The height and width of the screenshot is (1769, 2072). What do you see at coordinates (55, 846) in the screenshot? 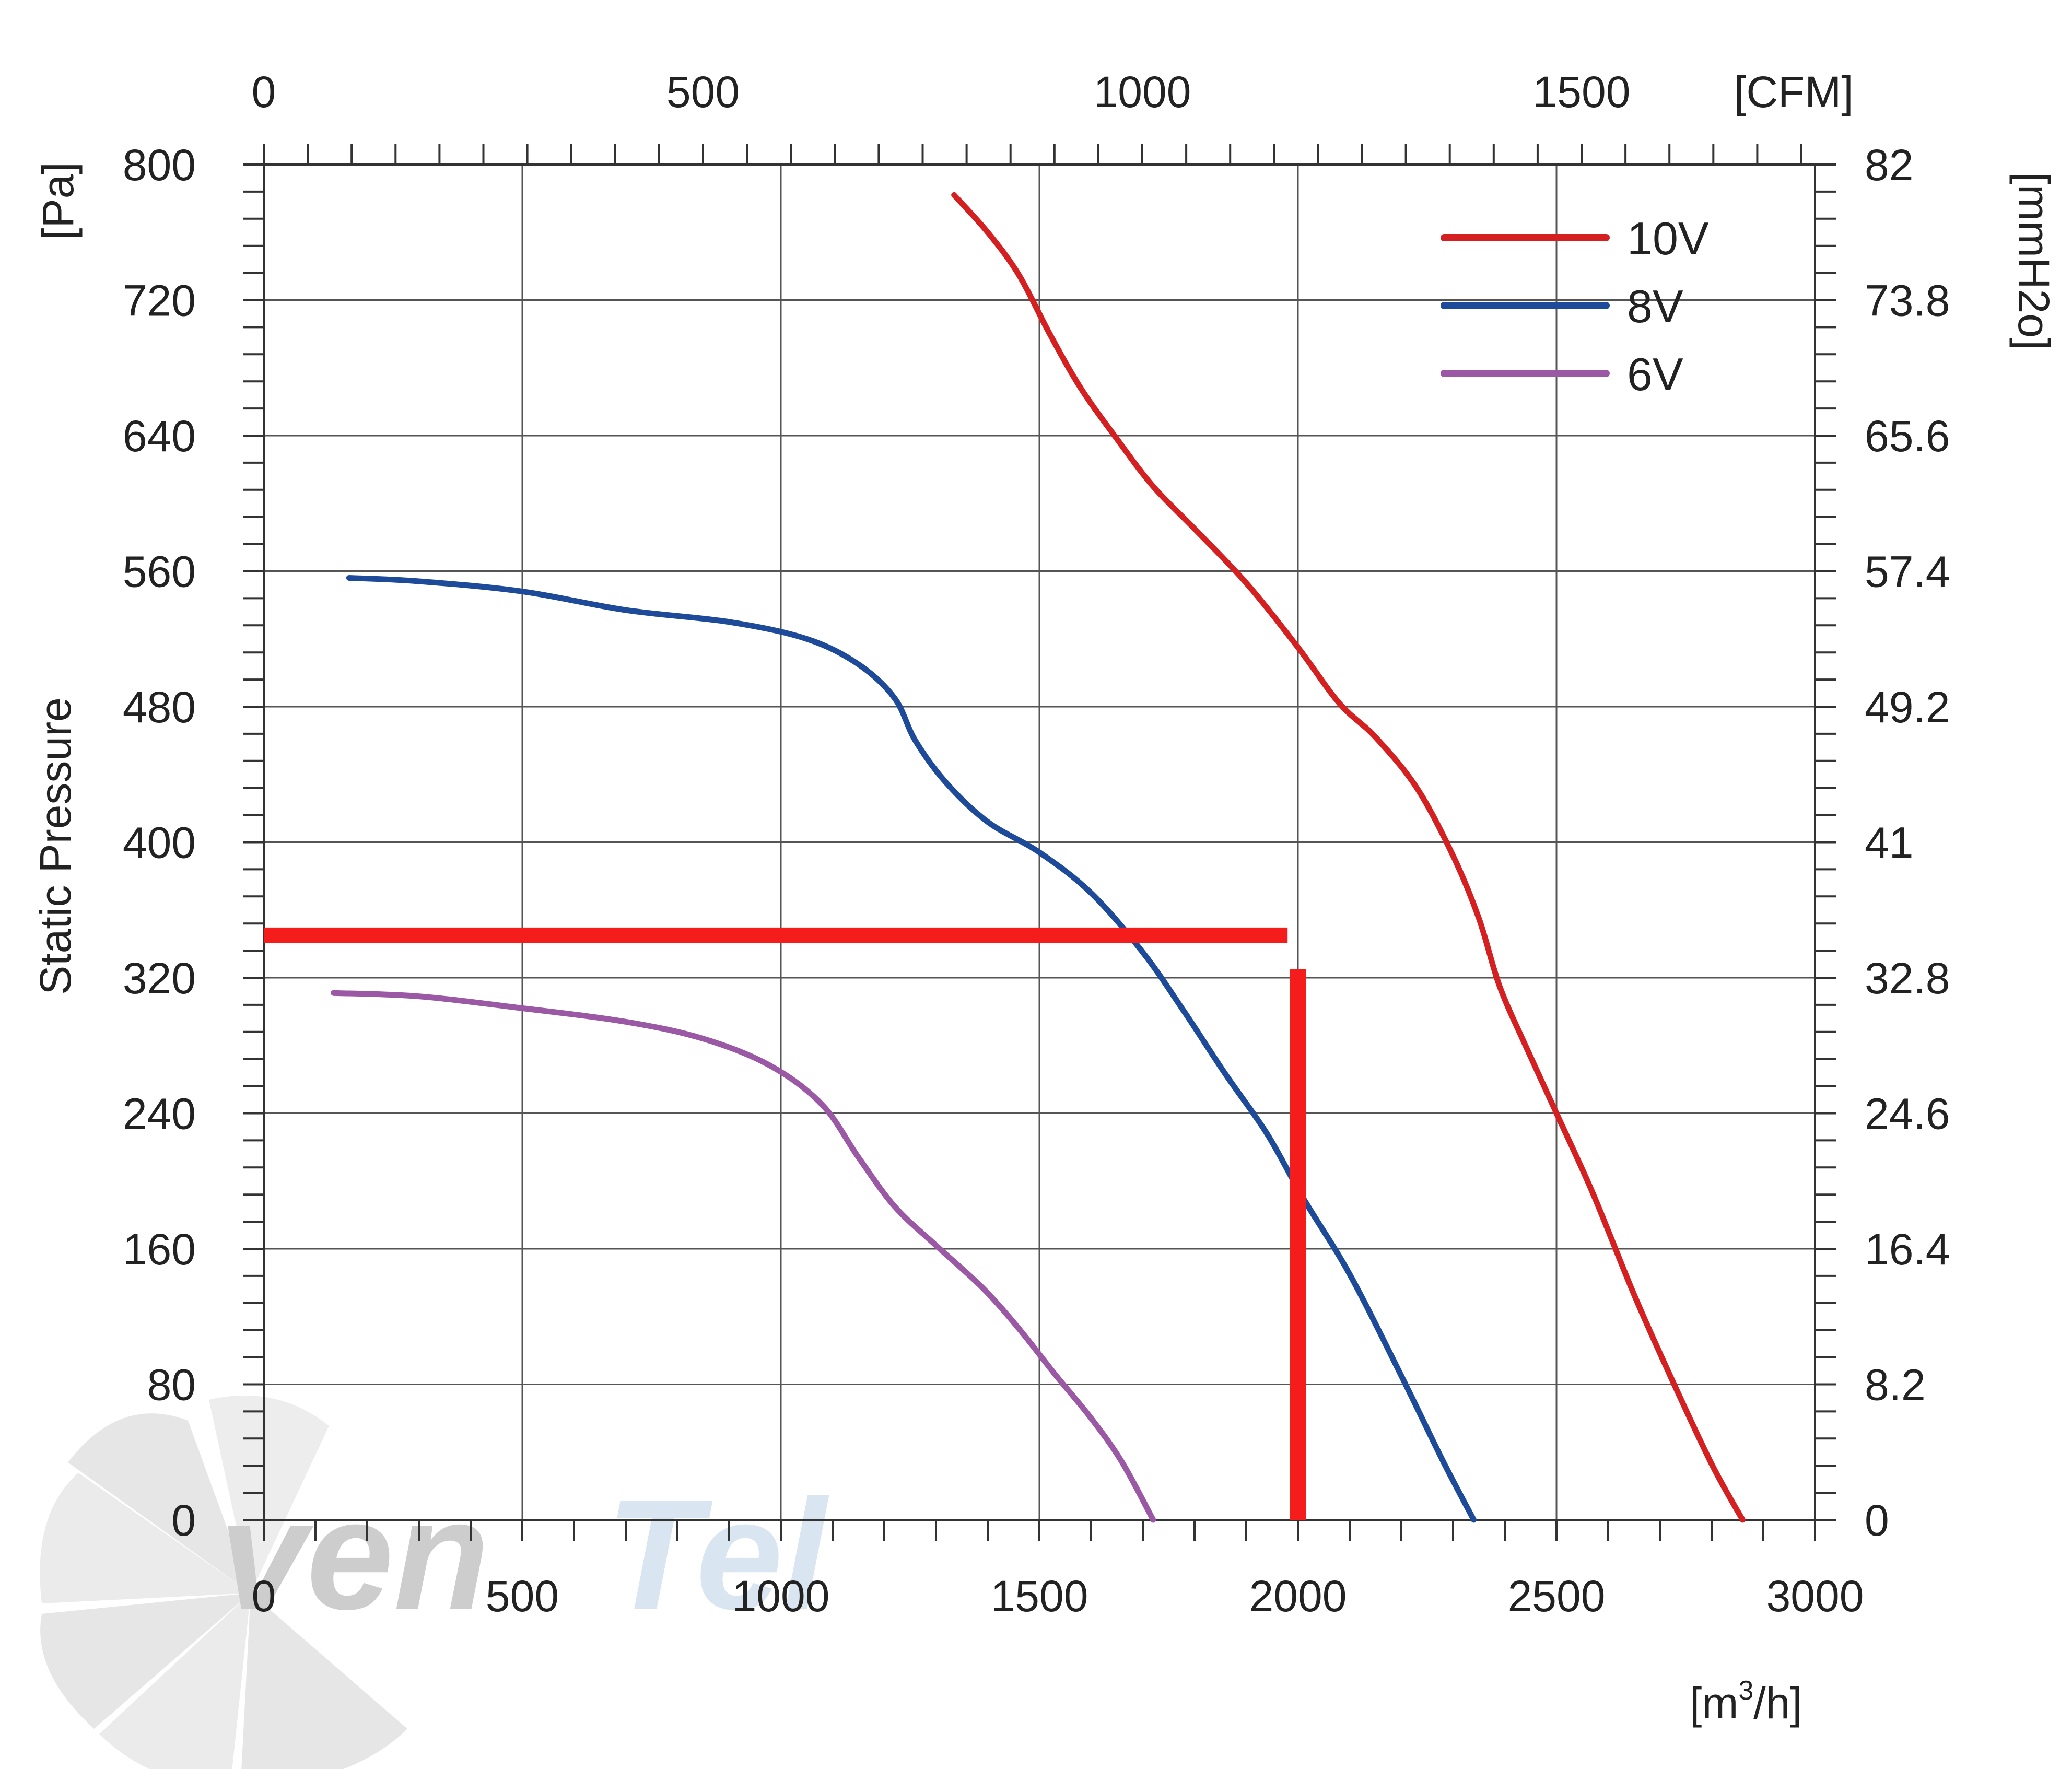
I see `static-pressure-axis-title: Static Pressure` at bounding box center [55, 846].